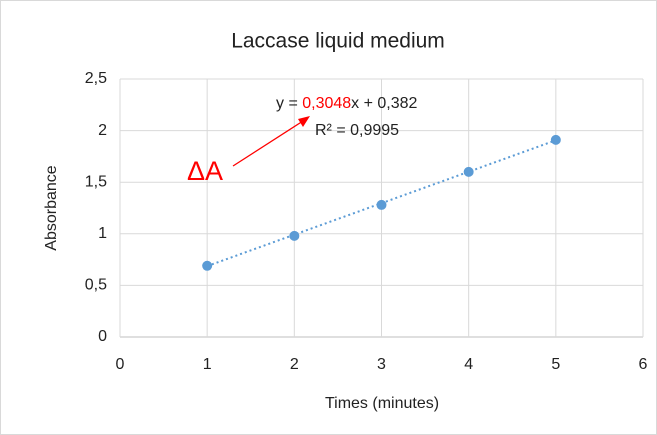 The width and height of the screenshot is (657, 435). What do you see at coordinates (102, 233) in the screenshot?
I see `y-tick-label: 1` at bounding box center [102, 233].